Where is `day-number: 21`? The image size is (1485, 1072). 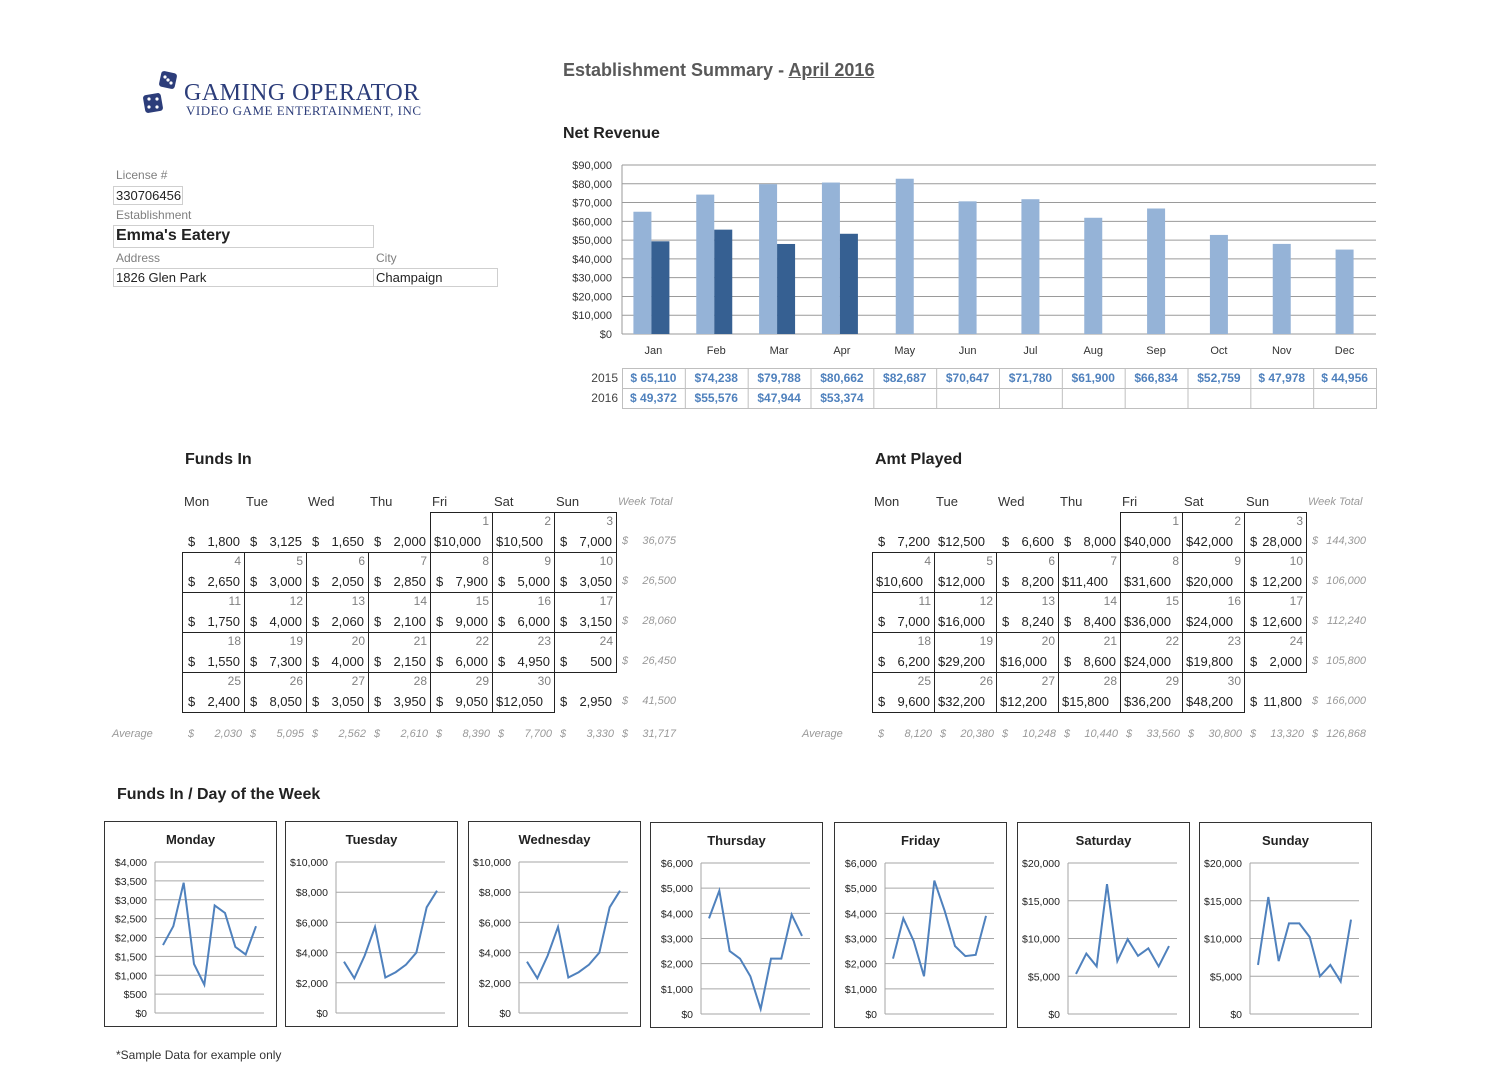
day-number: 21 is located at coordinates (1110, 641).